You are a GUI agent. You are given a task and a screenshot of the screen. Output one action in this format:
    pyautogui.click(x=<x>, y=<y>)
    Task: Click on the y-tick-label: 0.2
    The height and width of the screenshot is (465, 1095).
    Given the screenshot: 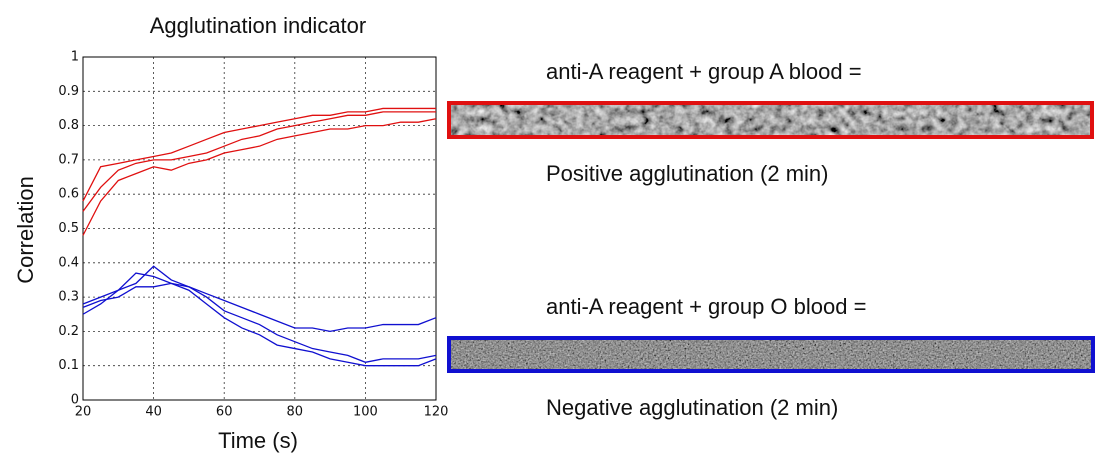 What is the action you would take?
    pyautogui.click(x=68, y=331)
    